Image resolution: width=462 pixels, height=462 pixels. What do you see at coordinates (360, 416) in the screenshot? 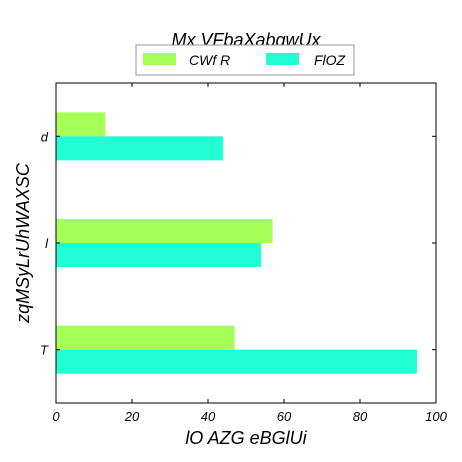
I see `x-tick-label: 80` at bounding box center [360, 416].